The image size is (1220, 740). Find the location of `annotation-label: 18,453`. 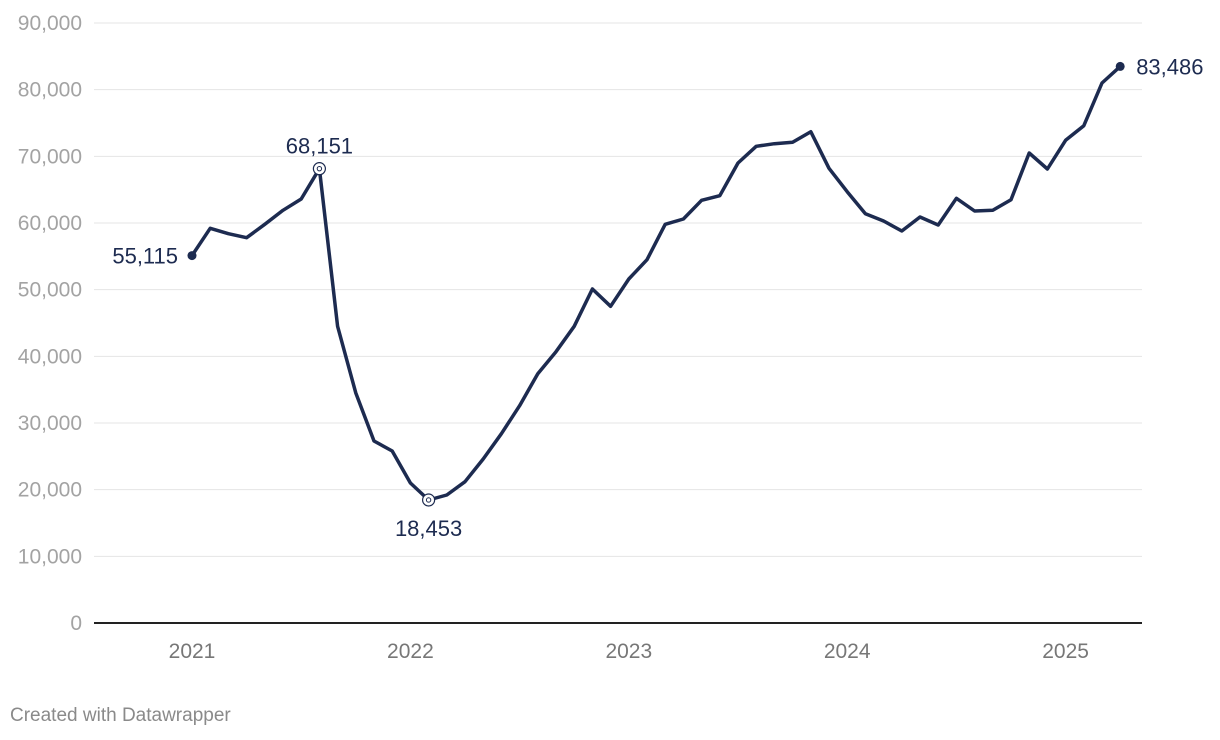

annotation-label: 18,453 is located at coordinates (428, 528).